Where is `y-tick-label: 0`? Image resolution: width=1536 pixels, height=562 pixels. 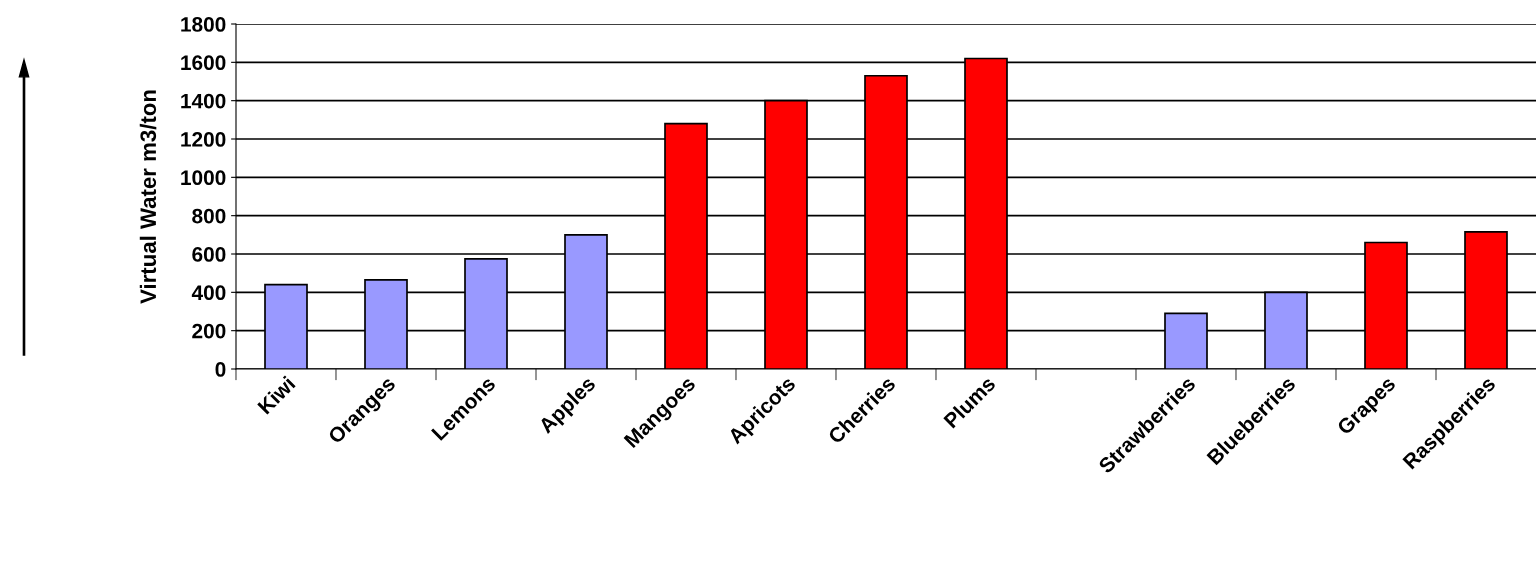
y-tick-label: 0 is located at coordinates (220, 369).